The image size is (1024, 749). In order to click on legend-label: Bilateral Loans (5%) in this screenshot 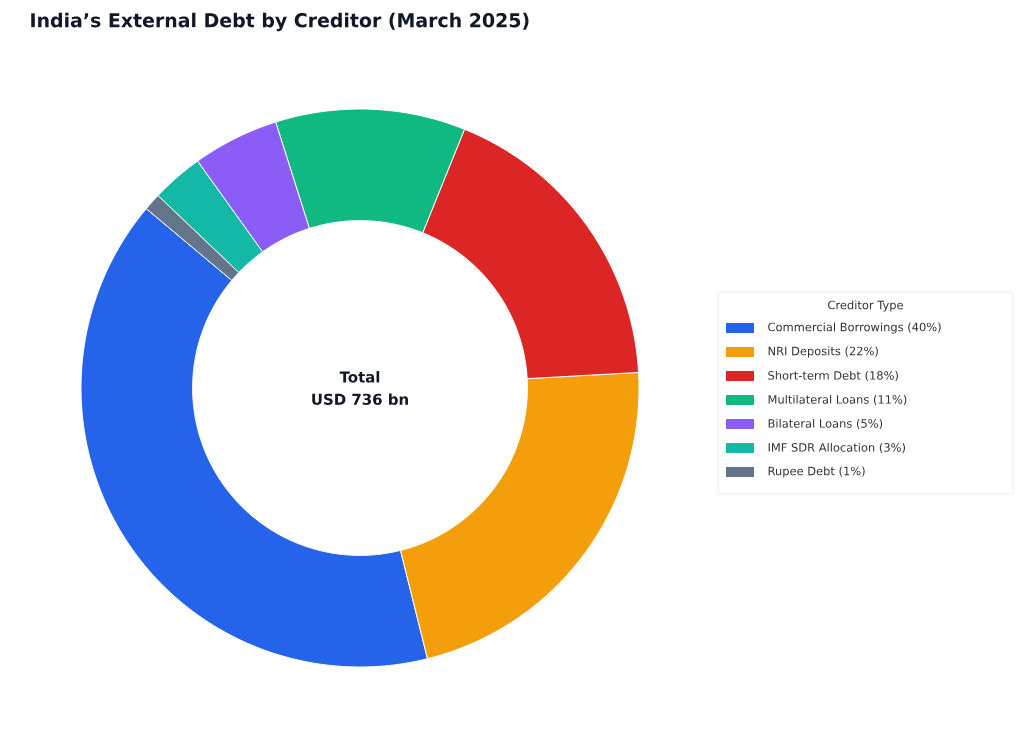, I will do `click(825, 424)`.